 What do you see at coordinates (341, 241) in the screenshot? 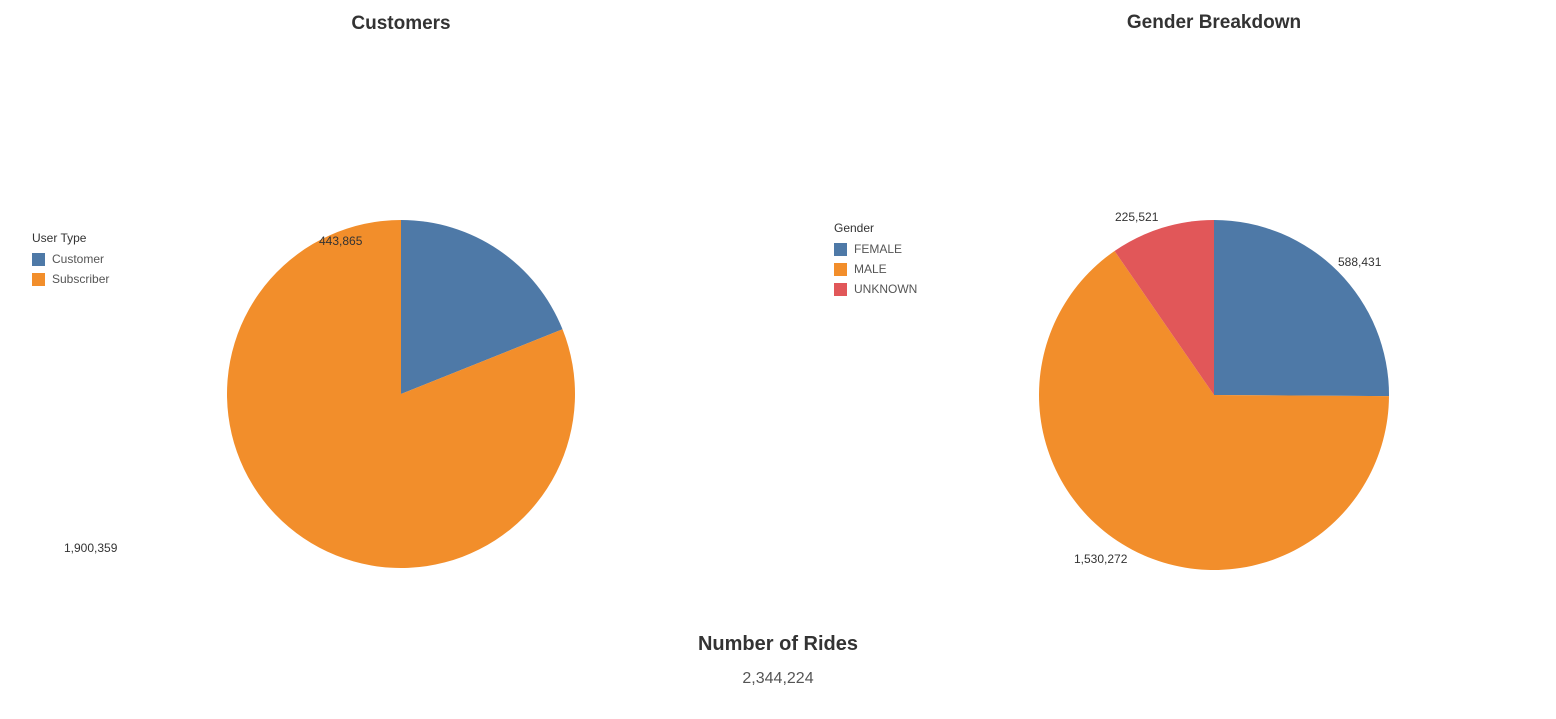
I see `slice-value-label-customer: 443,865` at bounding box center [341, 241].